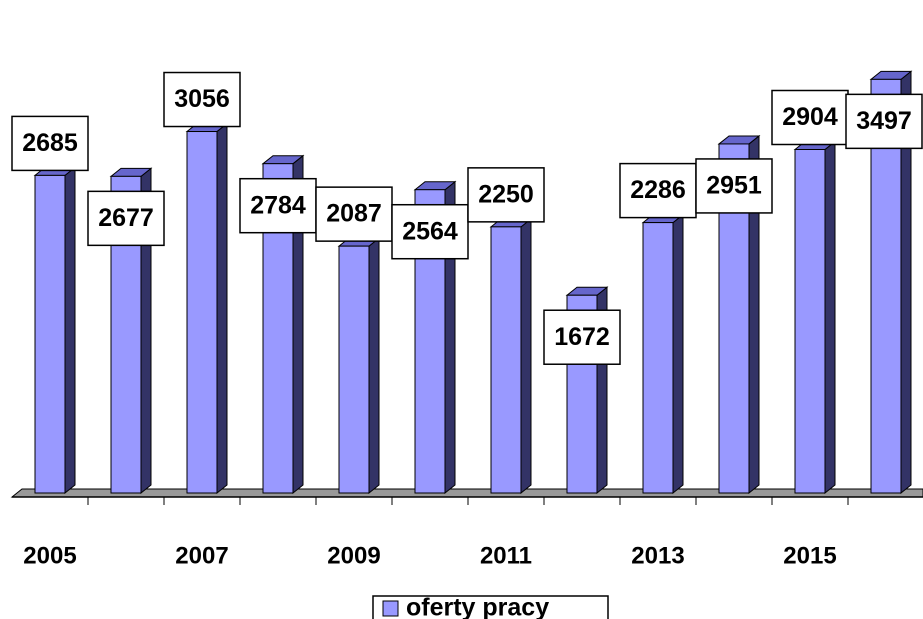  I want to click on data-label: 2286, so click(658, 190).